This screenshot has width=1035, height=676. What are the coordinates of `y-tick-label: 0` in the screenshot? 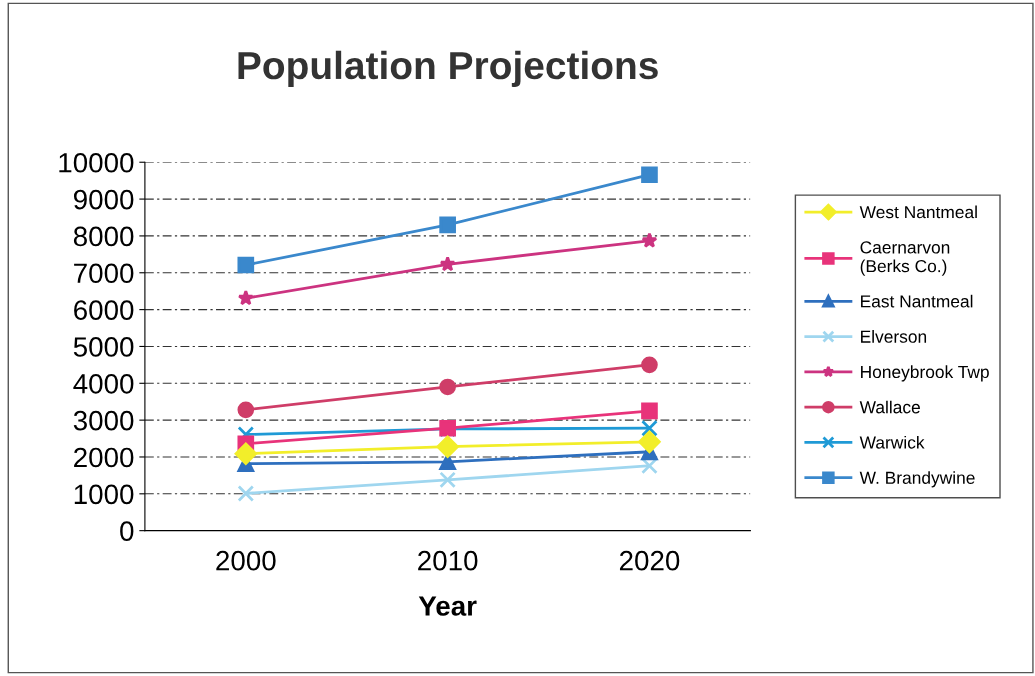 It's located at (127, 531).